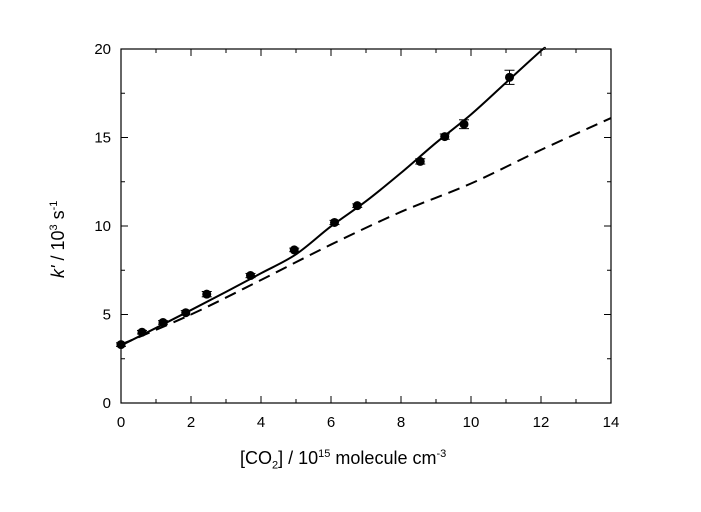  What do you see at coordinates (107, 315) in the screenshot?
I see `y-tick-label: 5` at bounding box center [107, 315].